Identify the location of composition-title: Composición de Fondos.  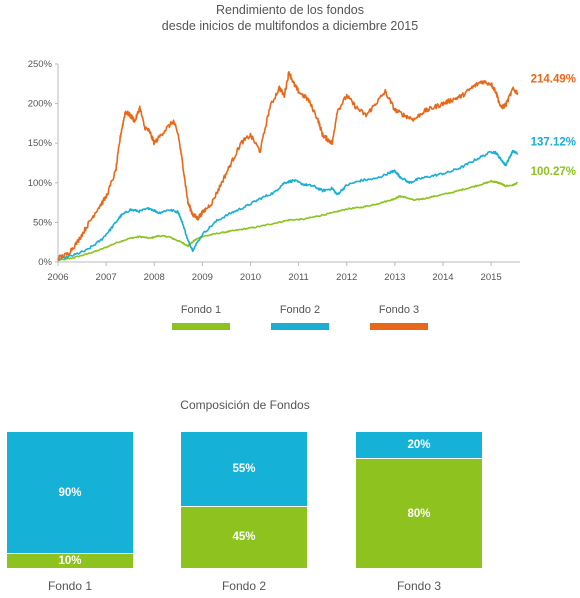
(245, 405).